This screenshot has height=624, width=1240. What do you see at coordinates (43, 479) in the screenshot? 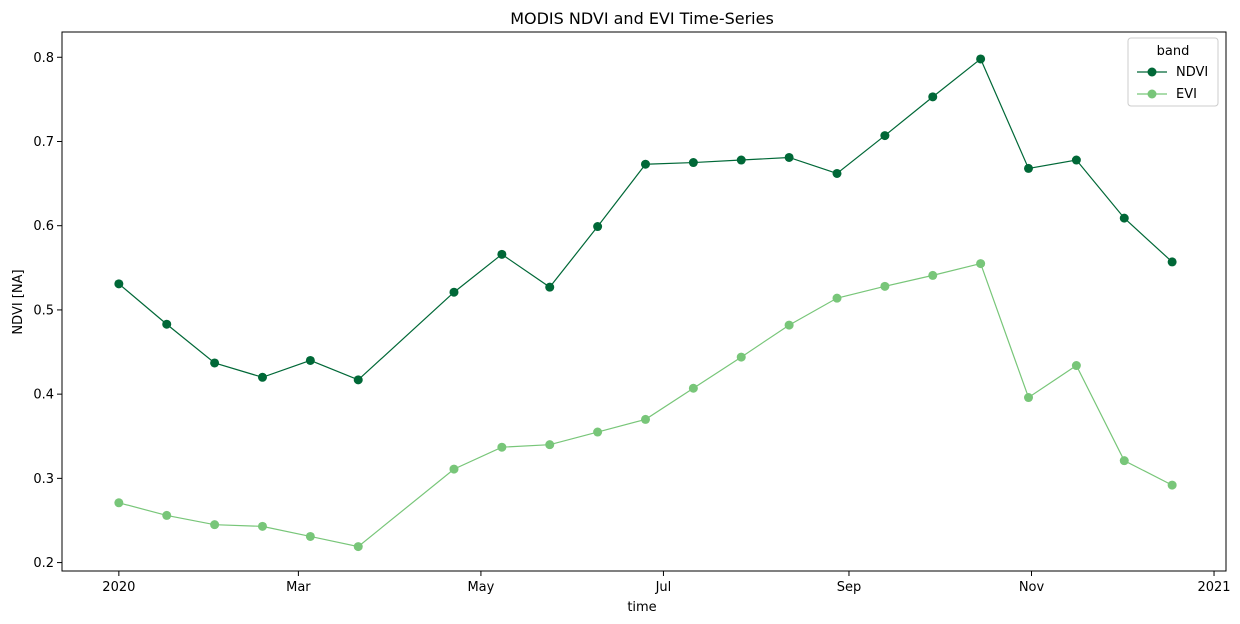
I see `y-tick-label: 0.3` at bounding box center [43, 479].